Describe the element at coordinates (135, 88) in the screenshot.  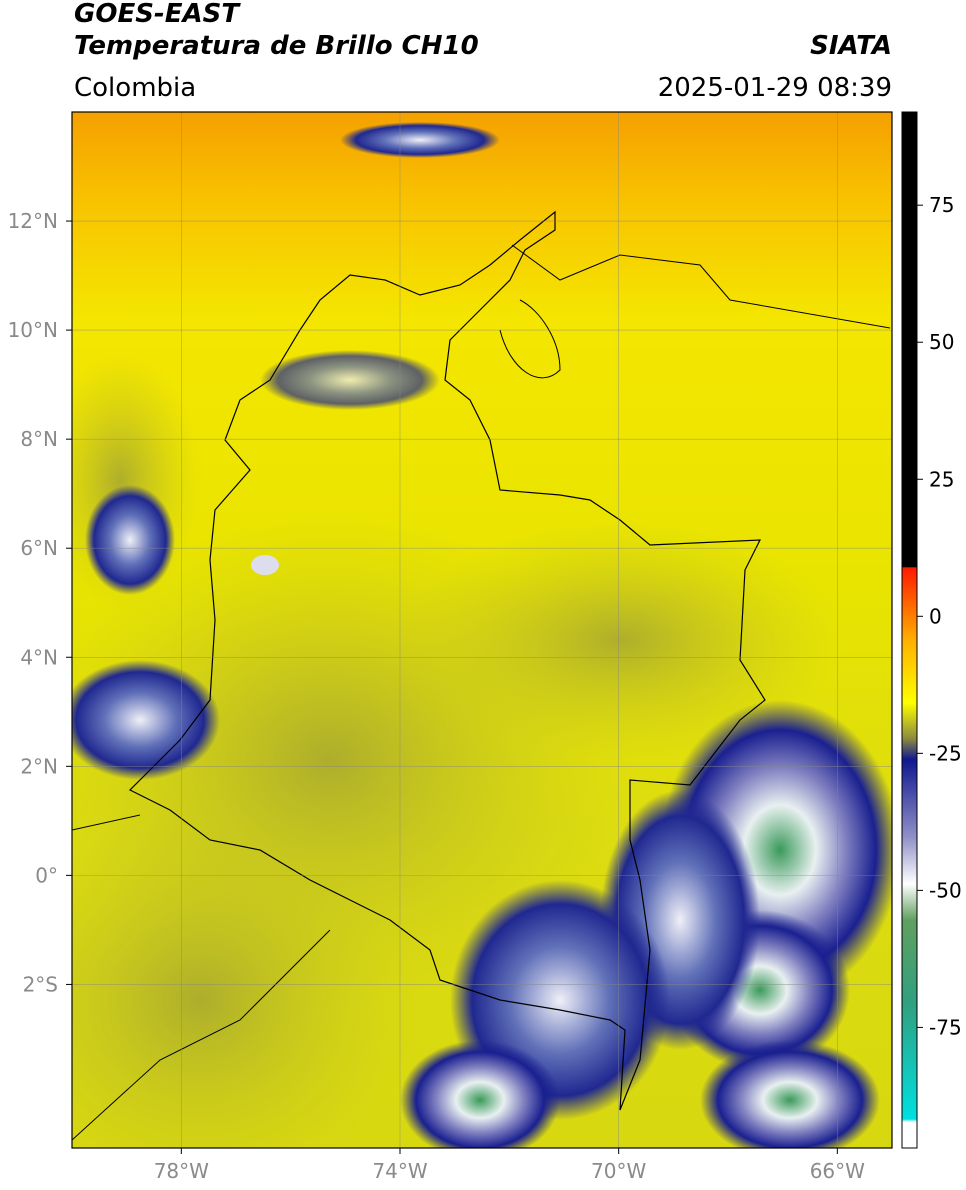
I see `region: Colombia` at that location.